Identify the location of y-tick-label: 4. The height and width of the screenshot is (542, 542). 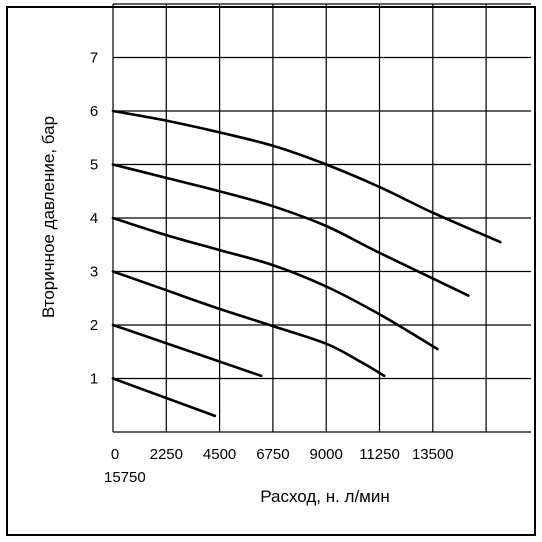
(94, 218).